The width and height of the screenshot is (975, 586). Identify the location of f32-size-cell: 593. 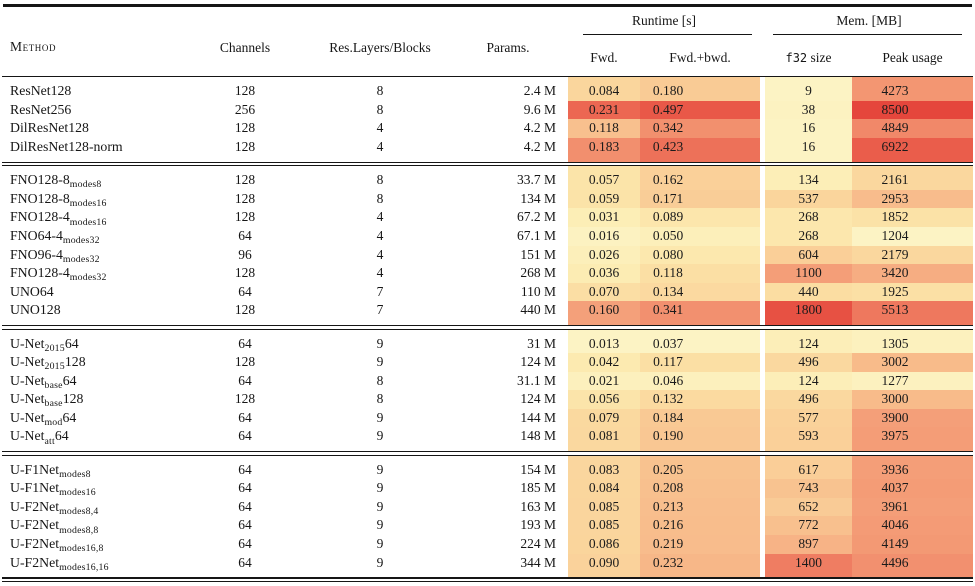
(808, 439).